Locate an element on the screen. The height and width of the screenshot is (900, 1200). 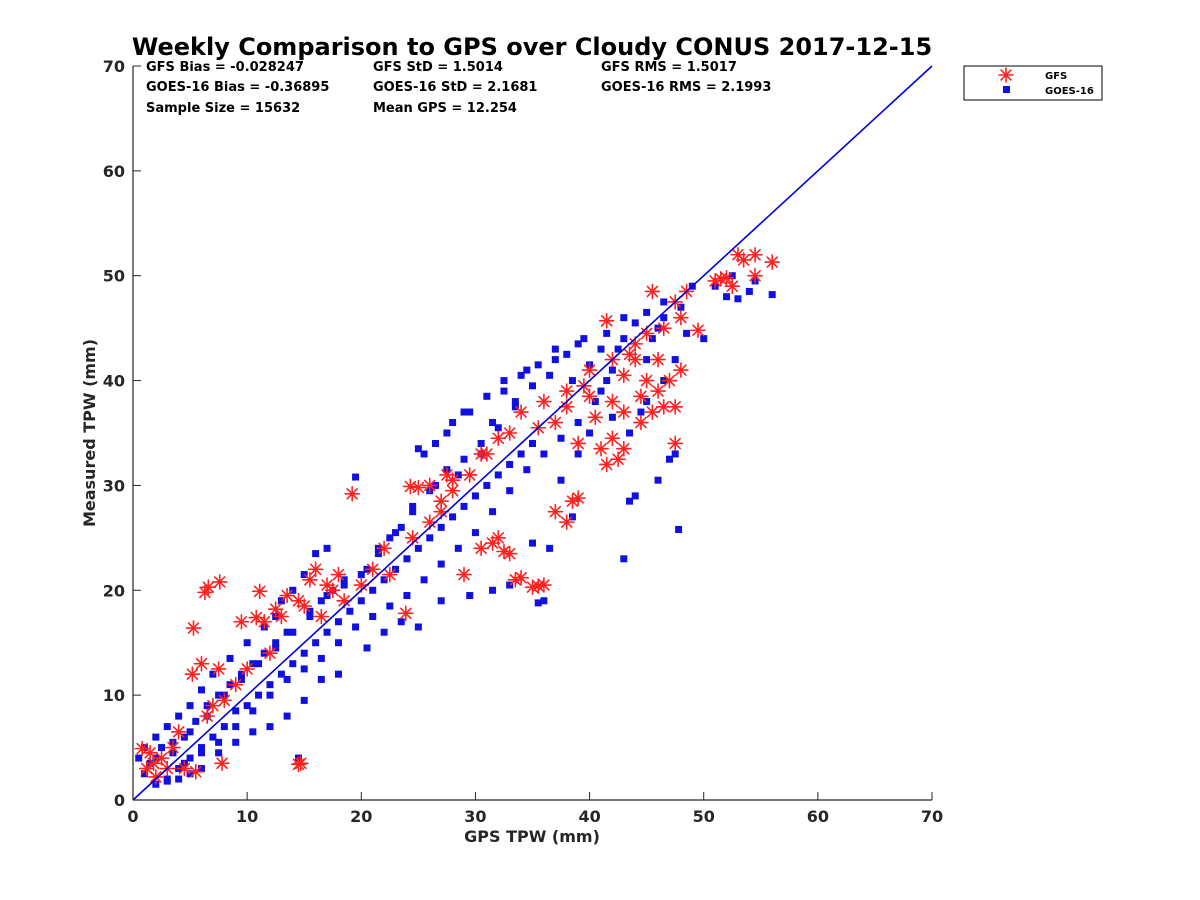
legend-goes16-marker is located at coordinates (1006, 89).